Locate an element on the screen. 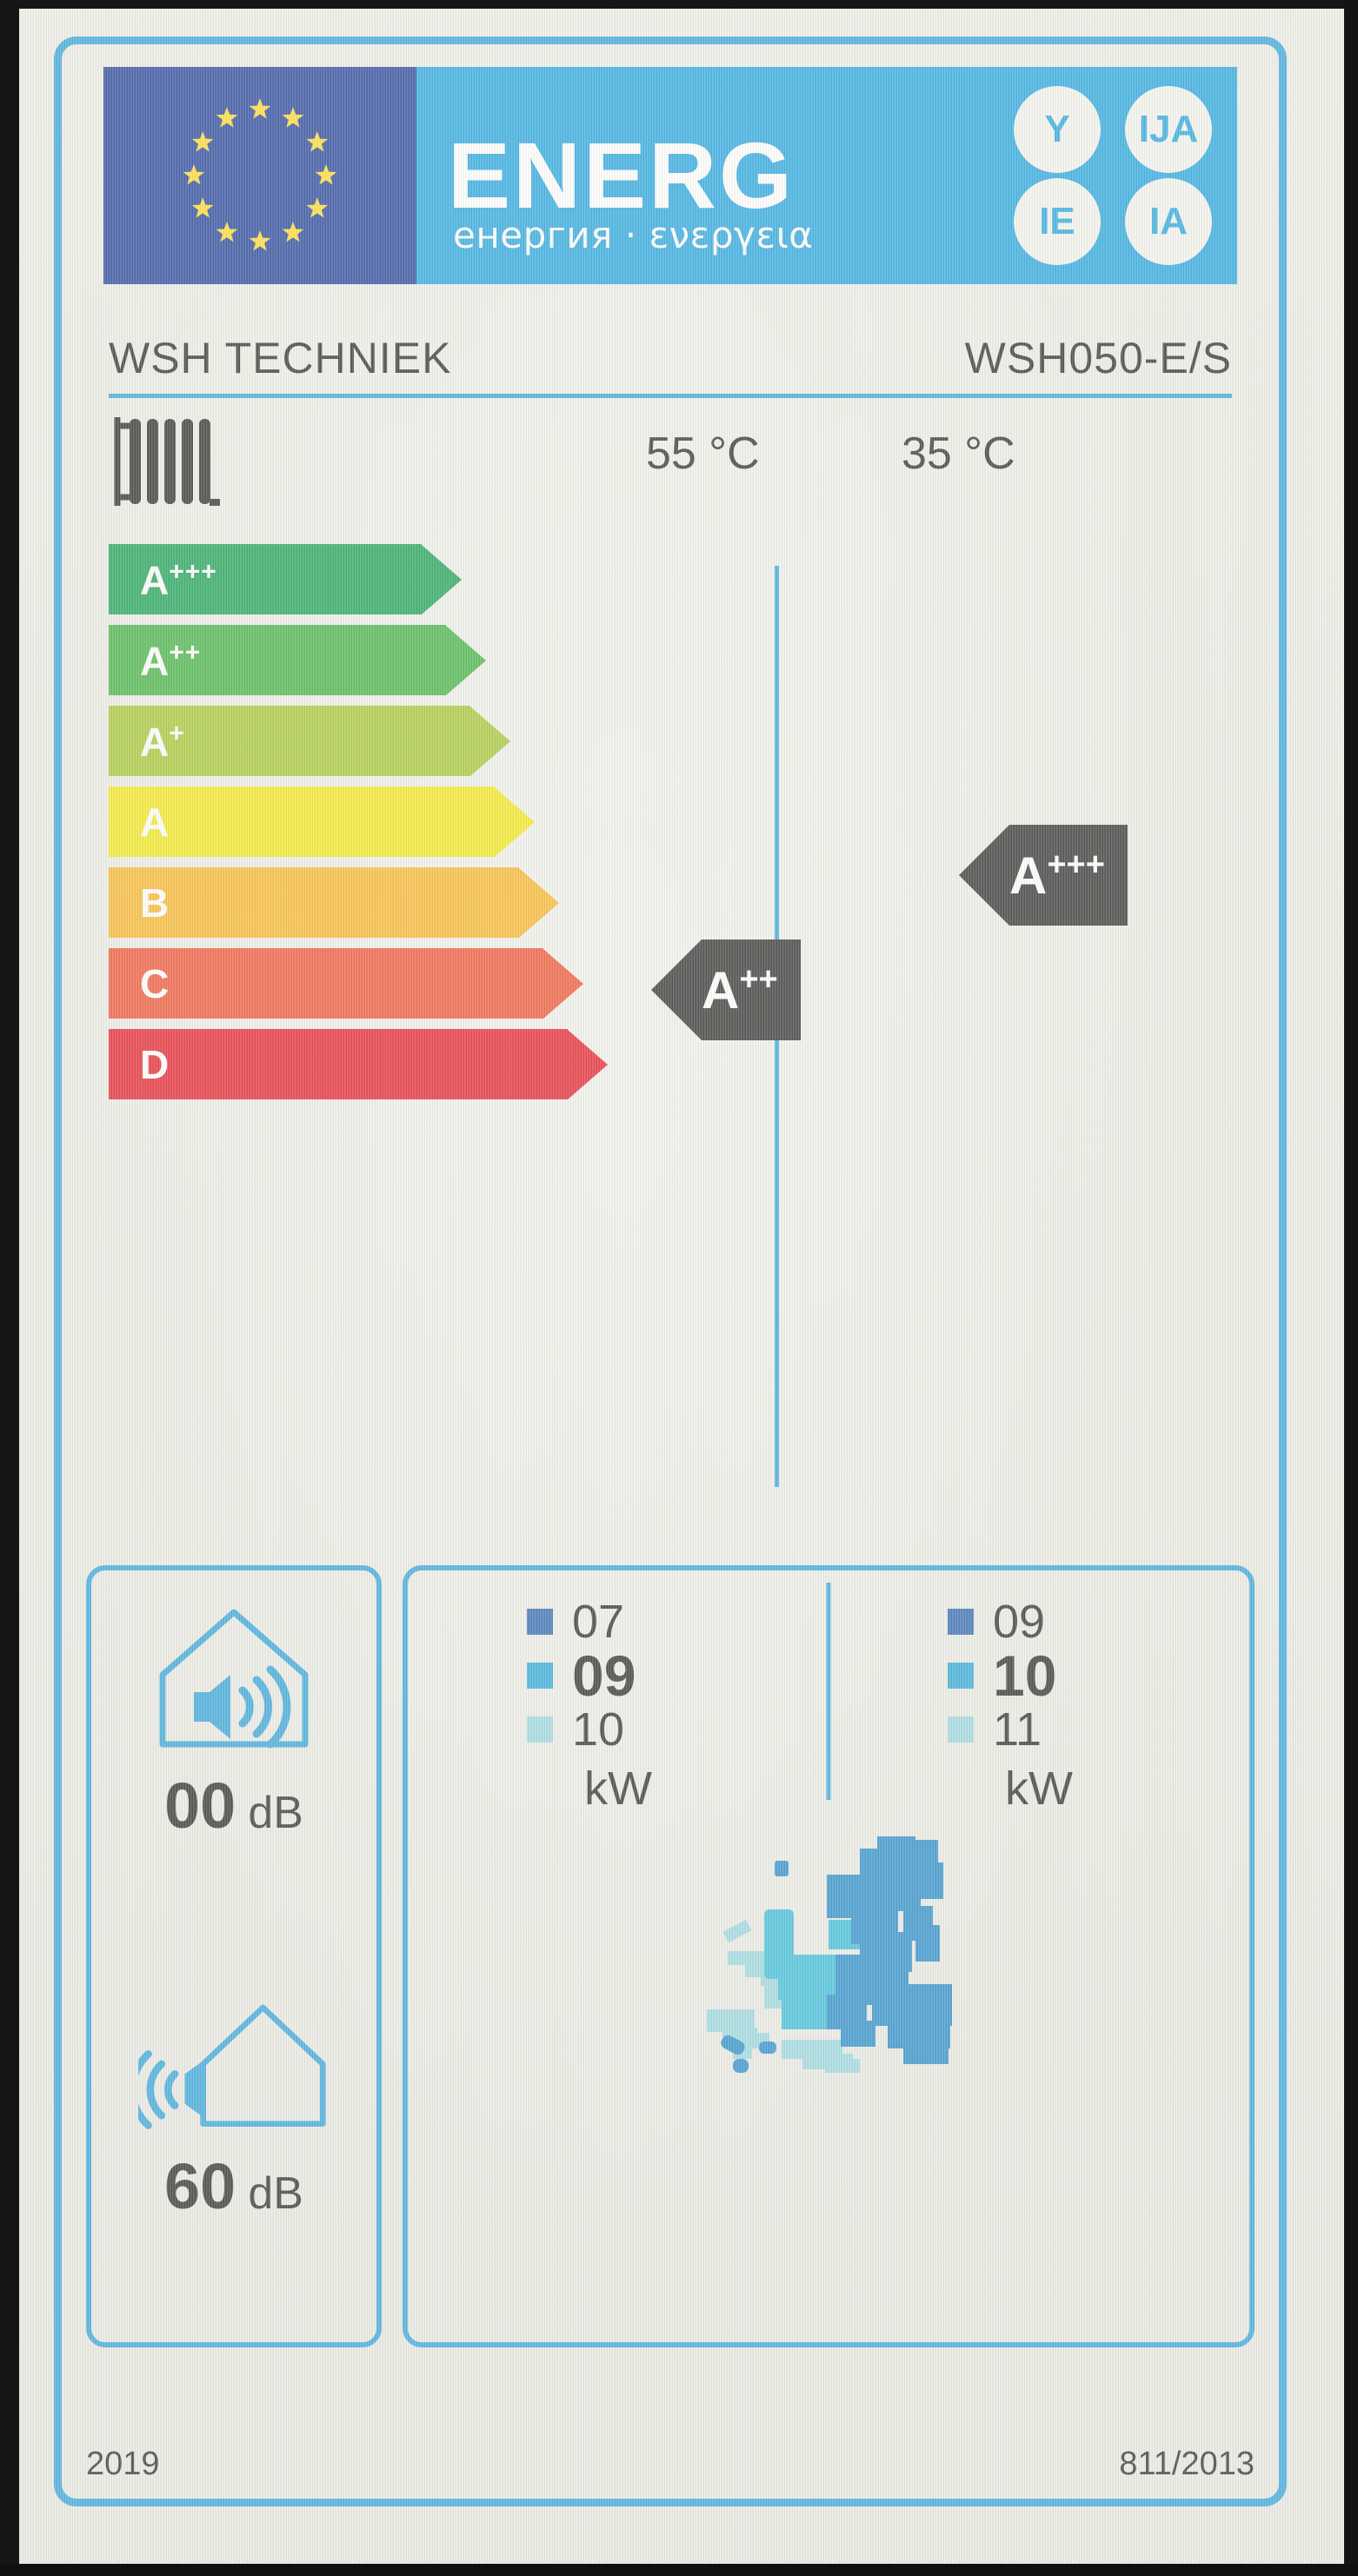 The height and width of the screenshot is (2576, 1358). monitor-bezel-top is located at coordinates (679, 4).